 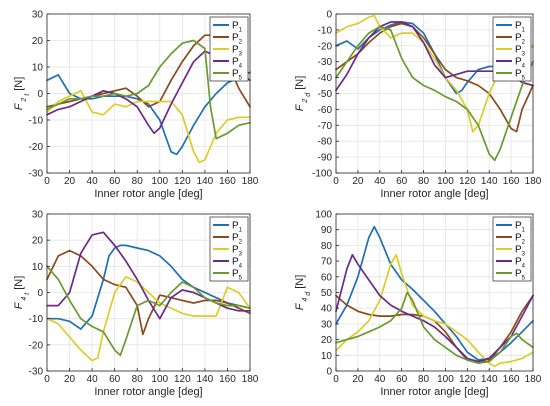 I want to click on y-tick-label: -80, so click(x=325, y=142).